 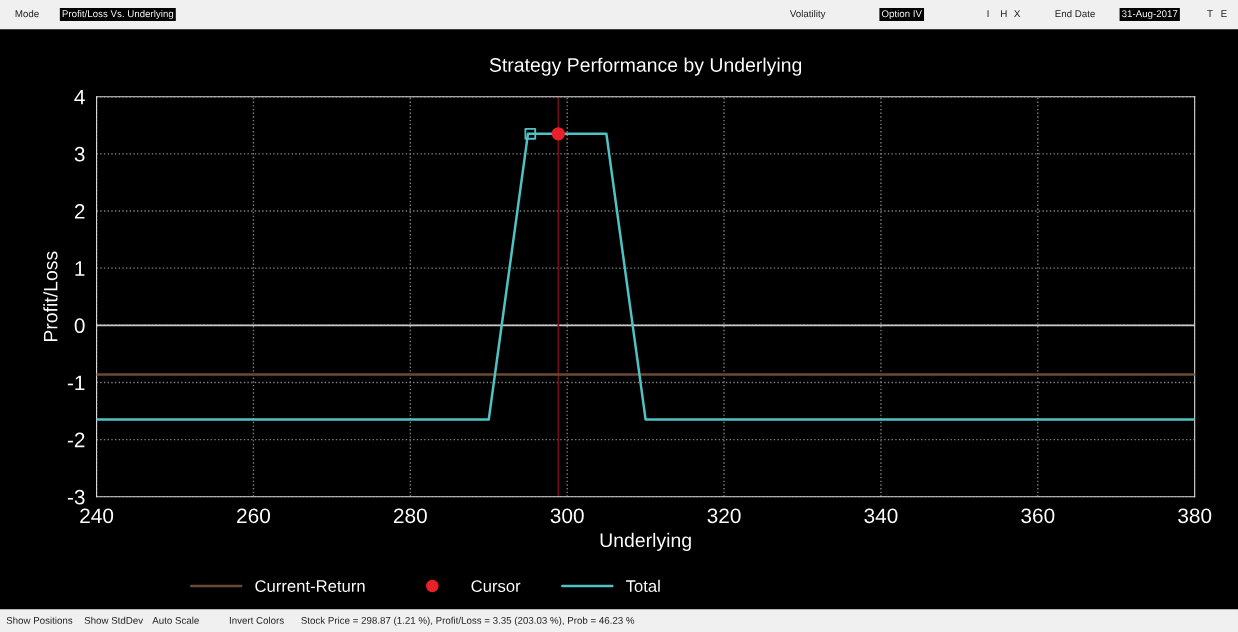 What do you see at coordinates (410, 516) in the screenshot?
I see `x-tick-label: 280` at bounding box center [410, 516].